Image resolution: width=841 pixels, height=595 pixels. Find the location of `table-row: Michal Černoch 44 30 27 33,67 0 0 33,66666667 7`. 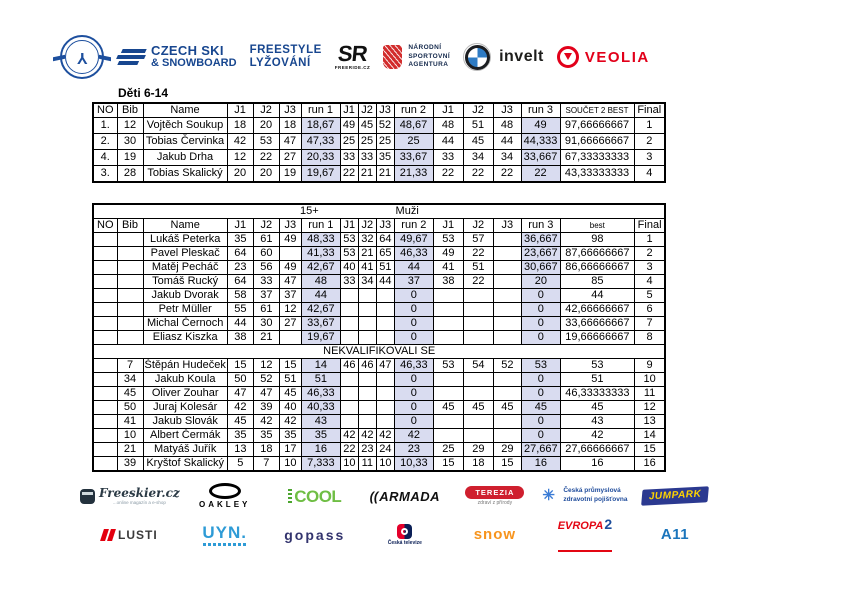

table-row: Michal Černoch 44 30 27 33,67 0 0 33,66666667 7 is located at coordinates (379, 323).